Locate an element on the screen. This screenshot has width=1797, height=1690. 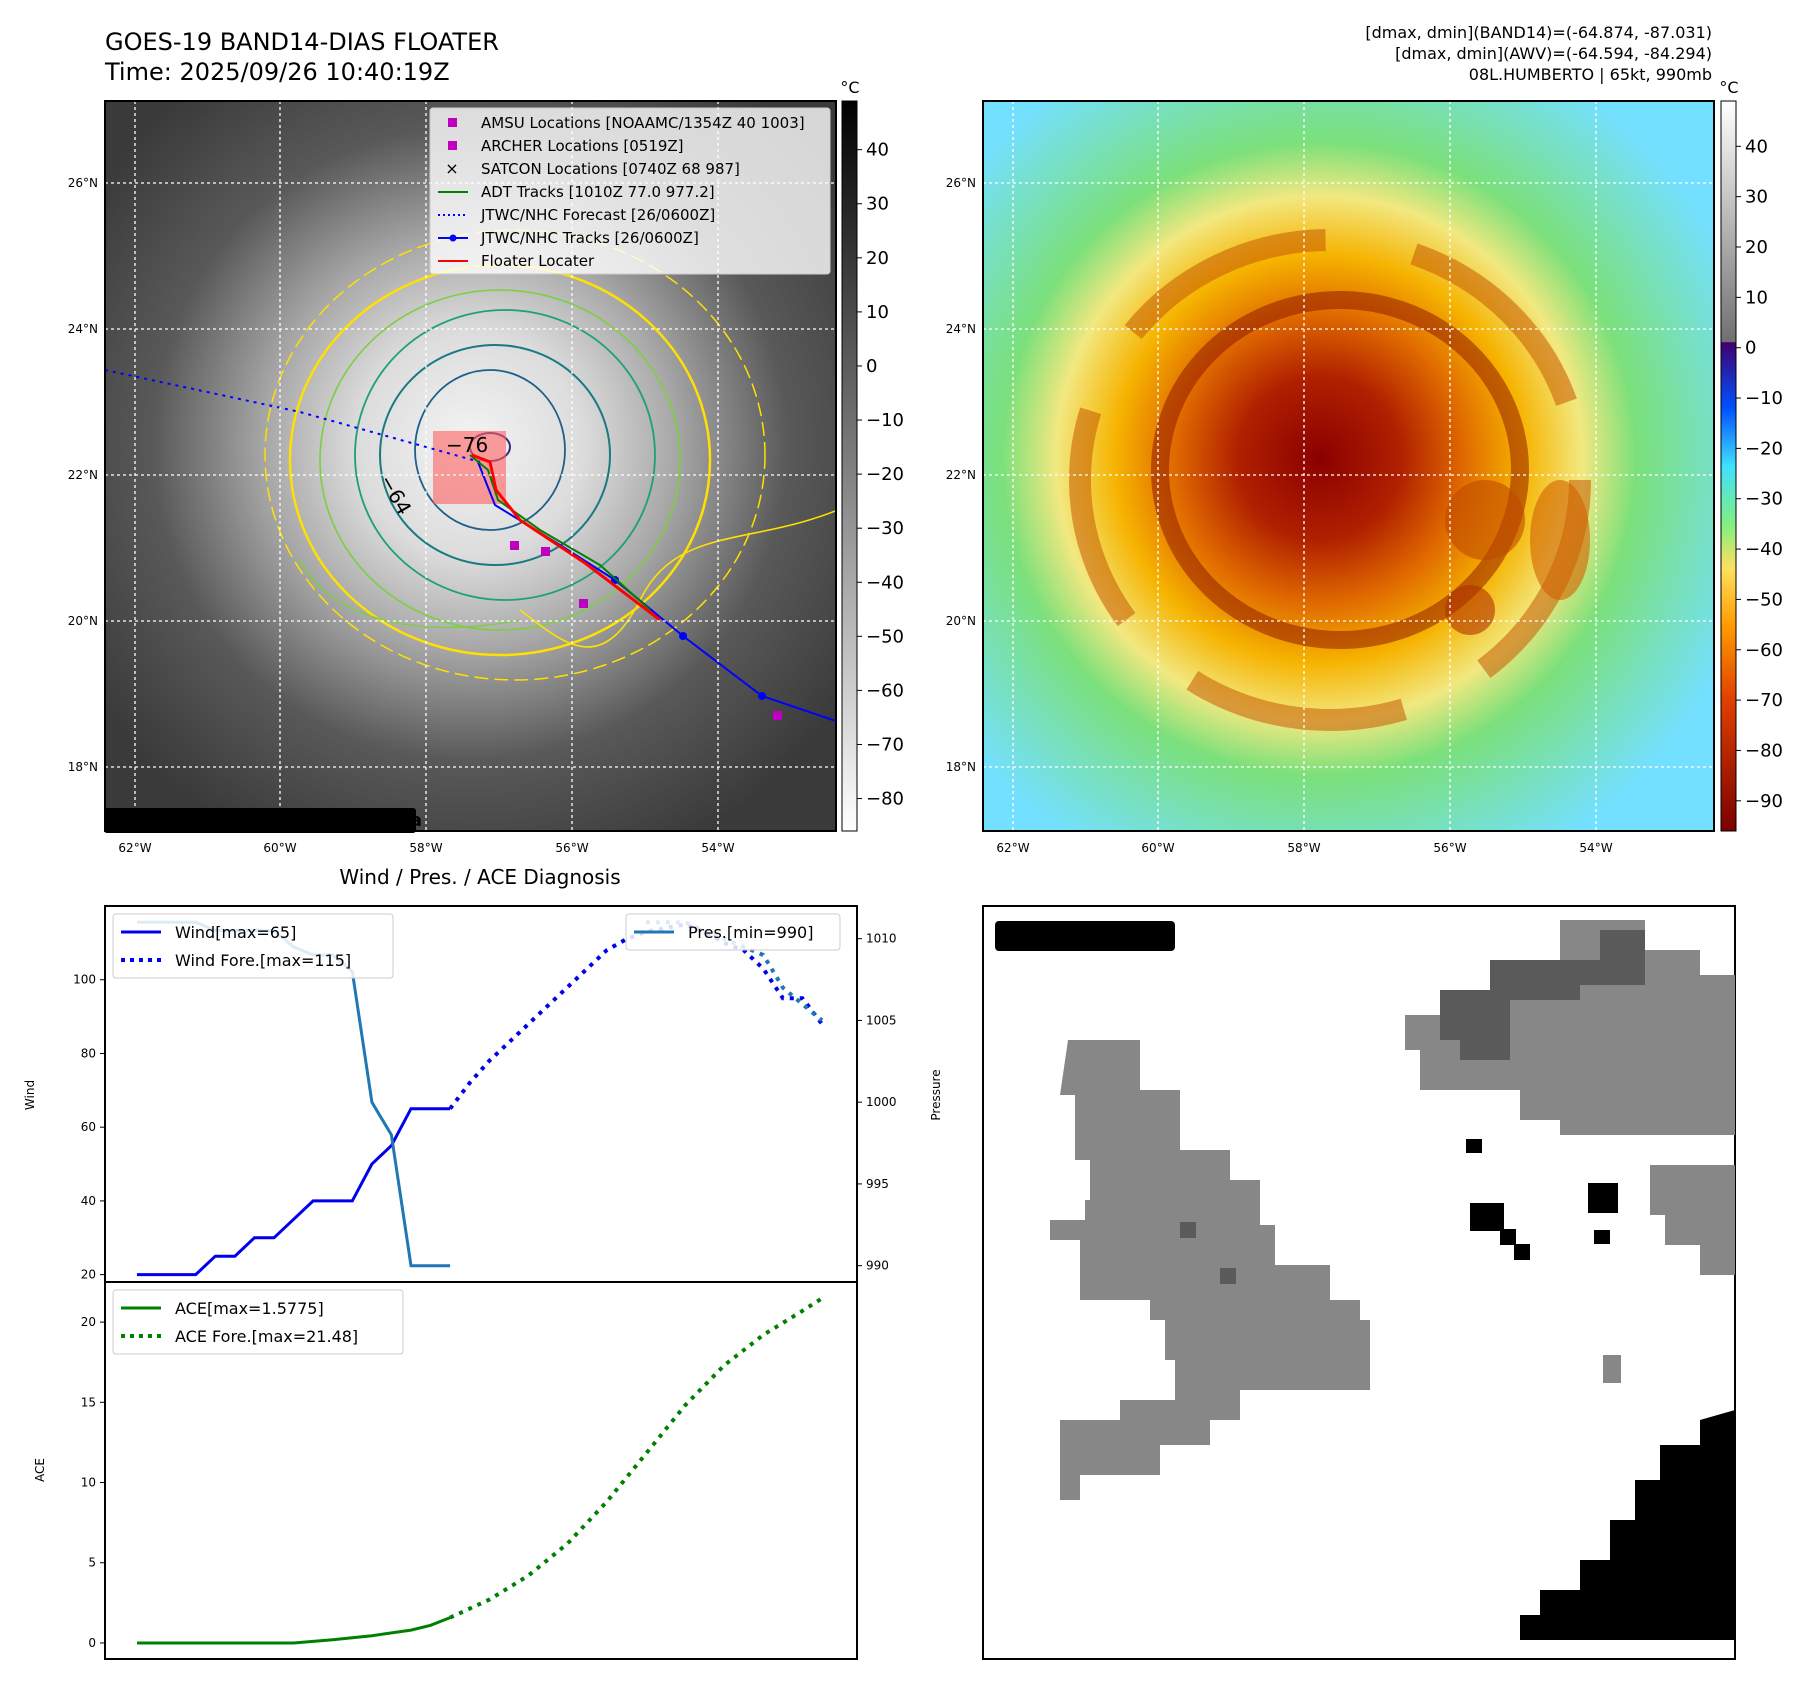
wmg-black-regions is located at coordinates (1600, 1389).